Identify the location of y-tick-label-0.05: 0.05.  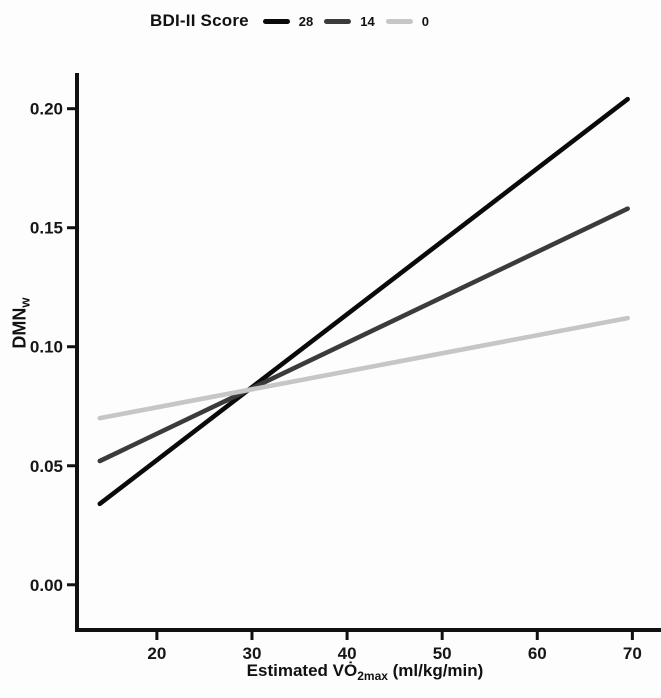
(46, 466).